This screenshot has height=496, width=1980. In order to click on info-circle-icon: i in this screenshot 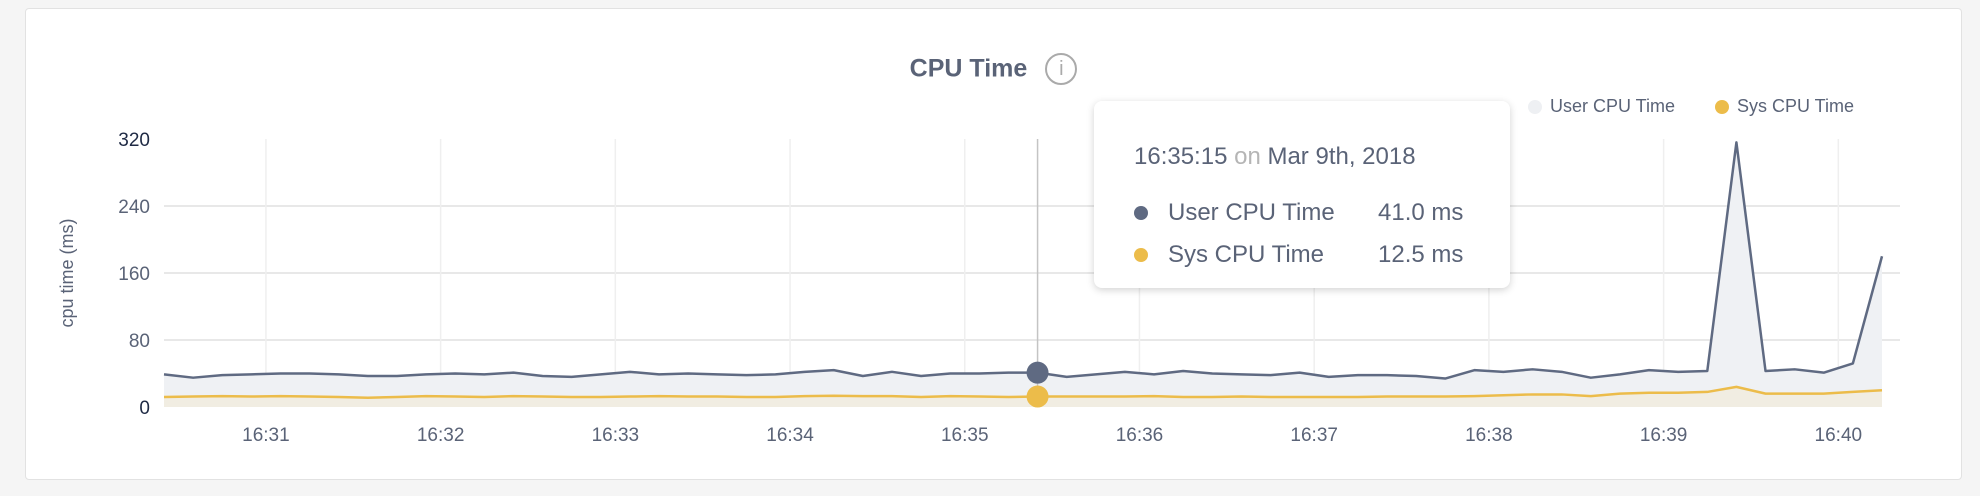, I will do `click(1061, 69)`.